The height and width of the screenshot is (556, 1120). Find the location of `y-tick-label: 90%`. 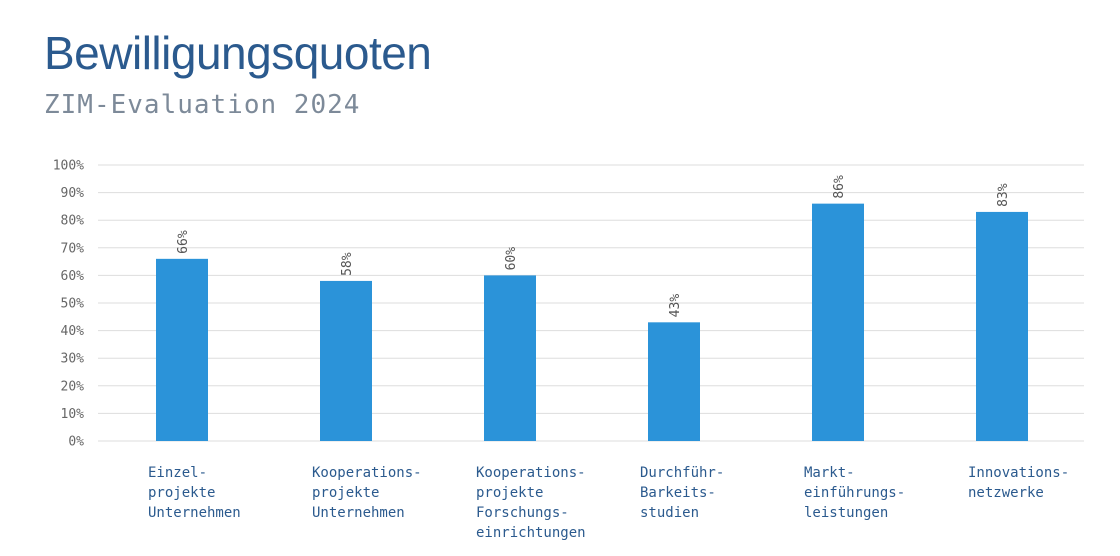

y-tick-label: 90% is located at coordinates (73, 193).